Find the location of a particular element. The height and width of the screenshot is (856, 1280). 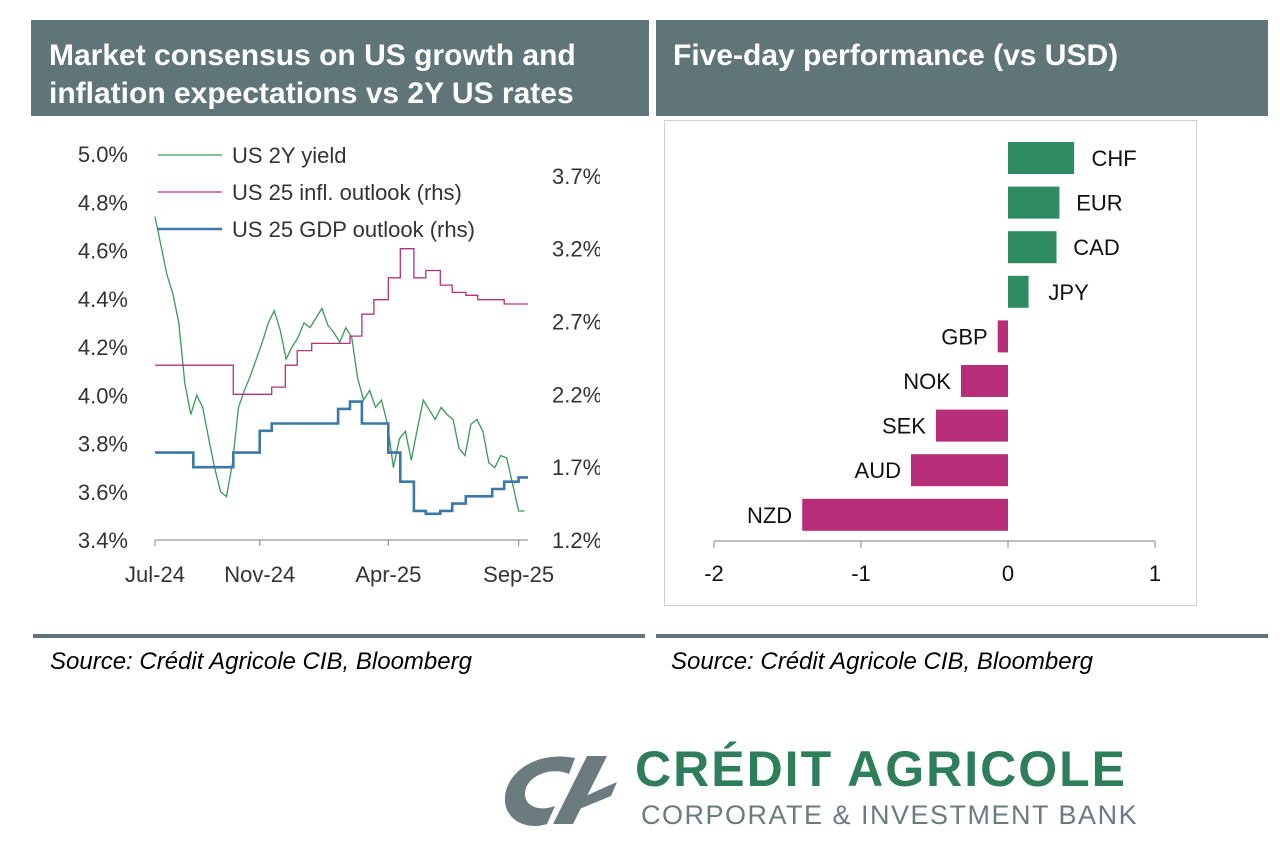

logo-emblem-icon is located at coordinates (560, 791).